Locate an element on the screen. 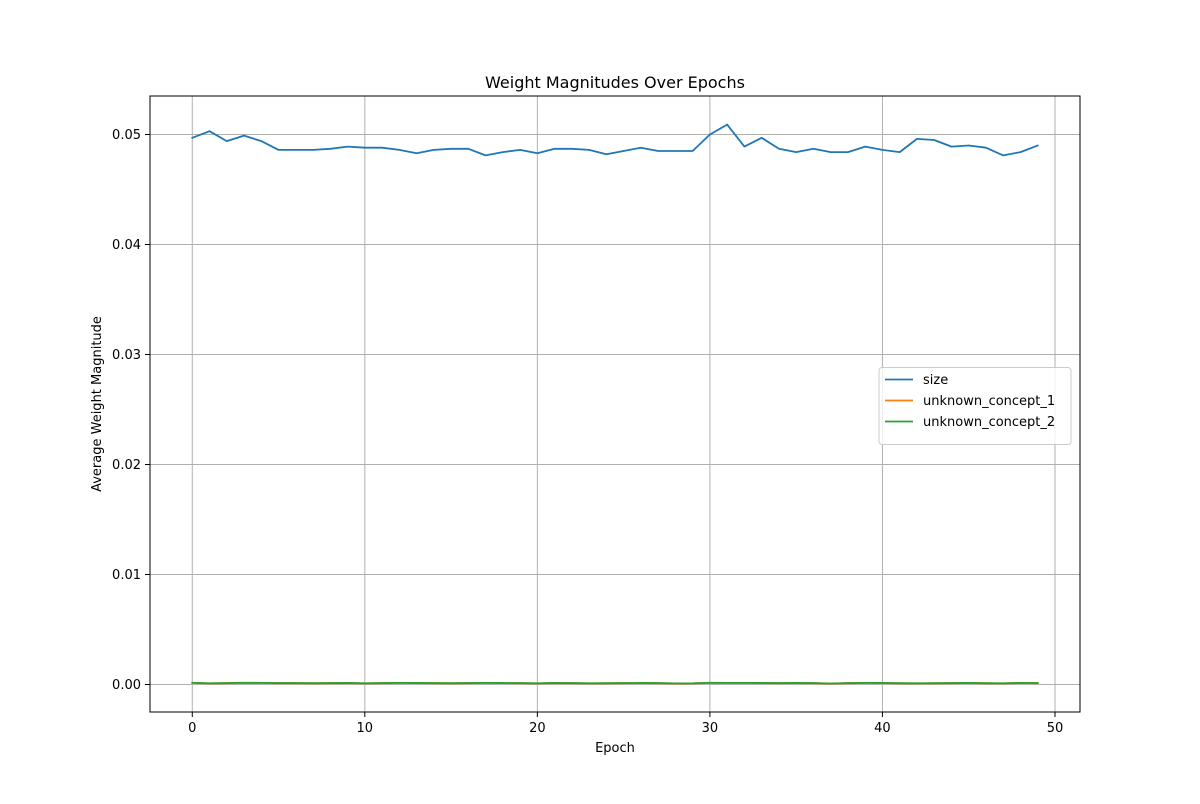 Image resolution: width=1200 pixels, height=804 pixels. series-line-size is located at coordinates (615, 140).